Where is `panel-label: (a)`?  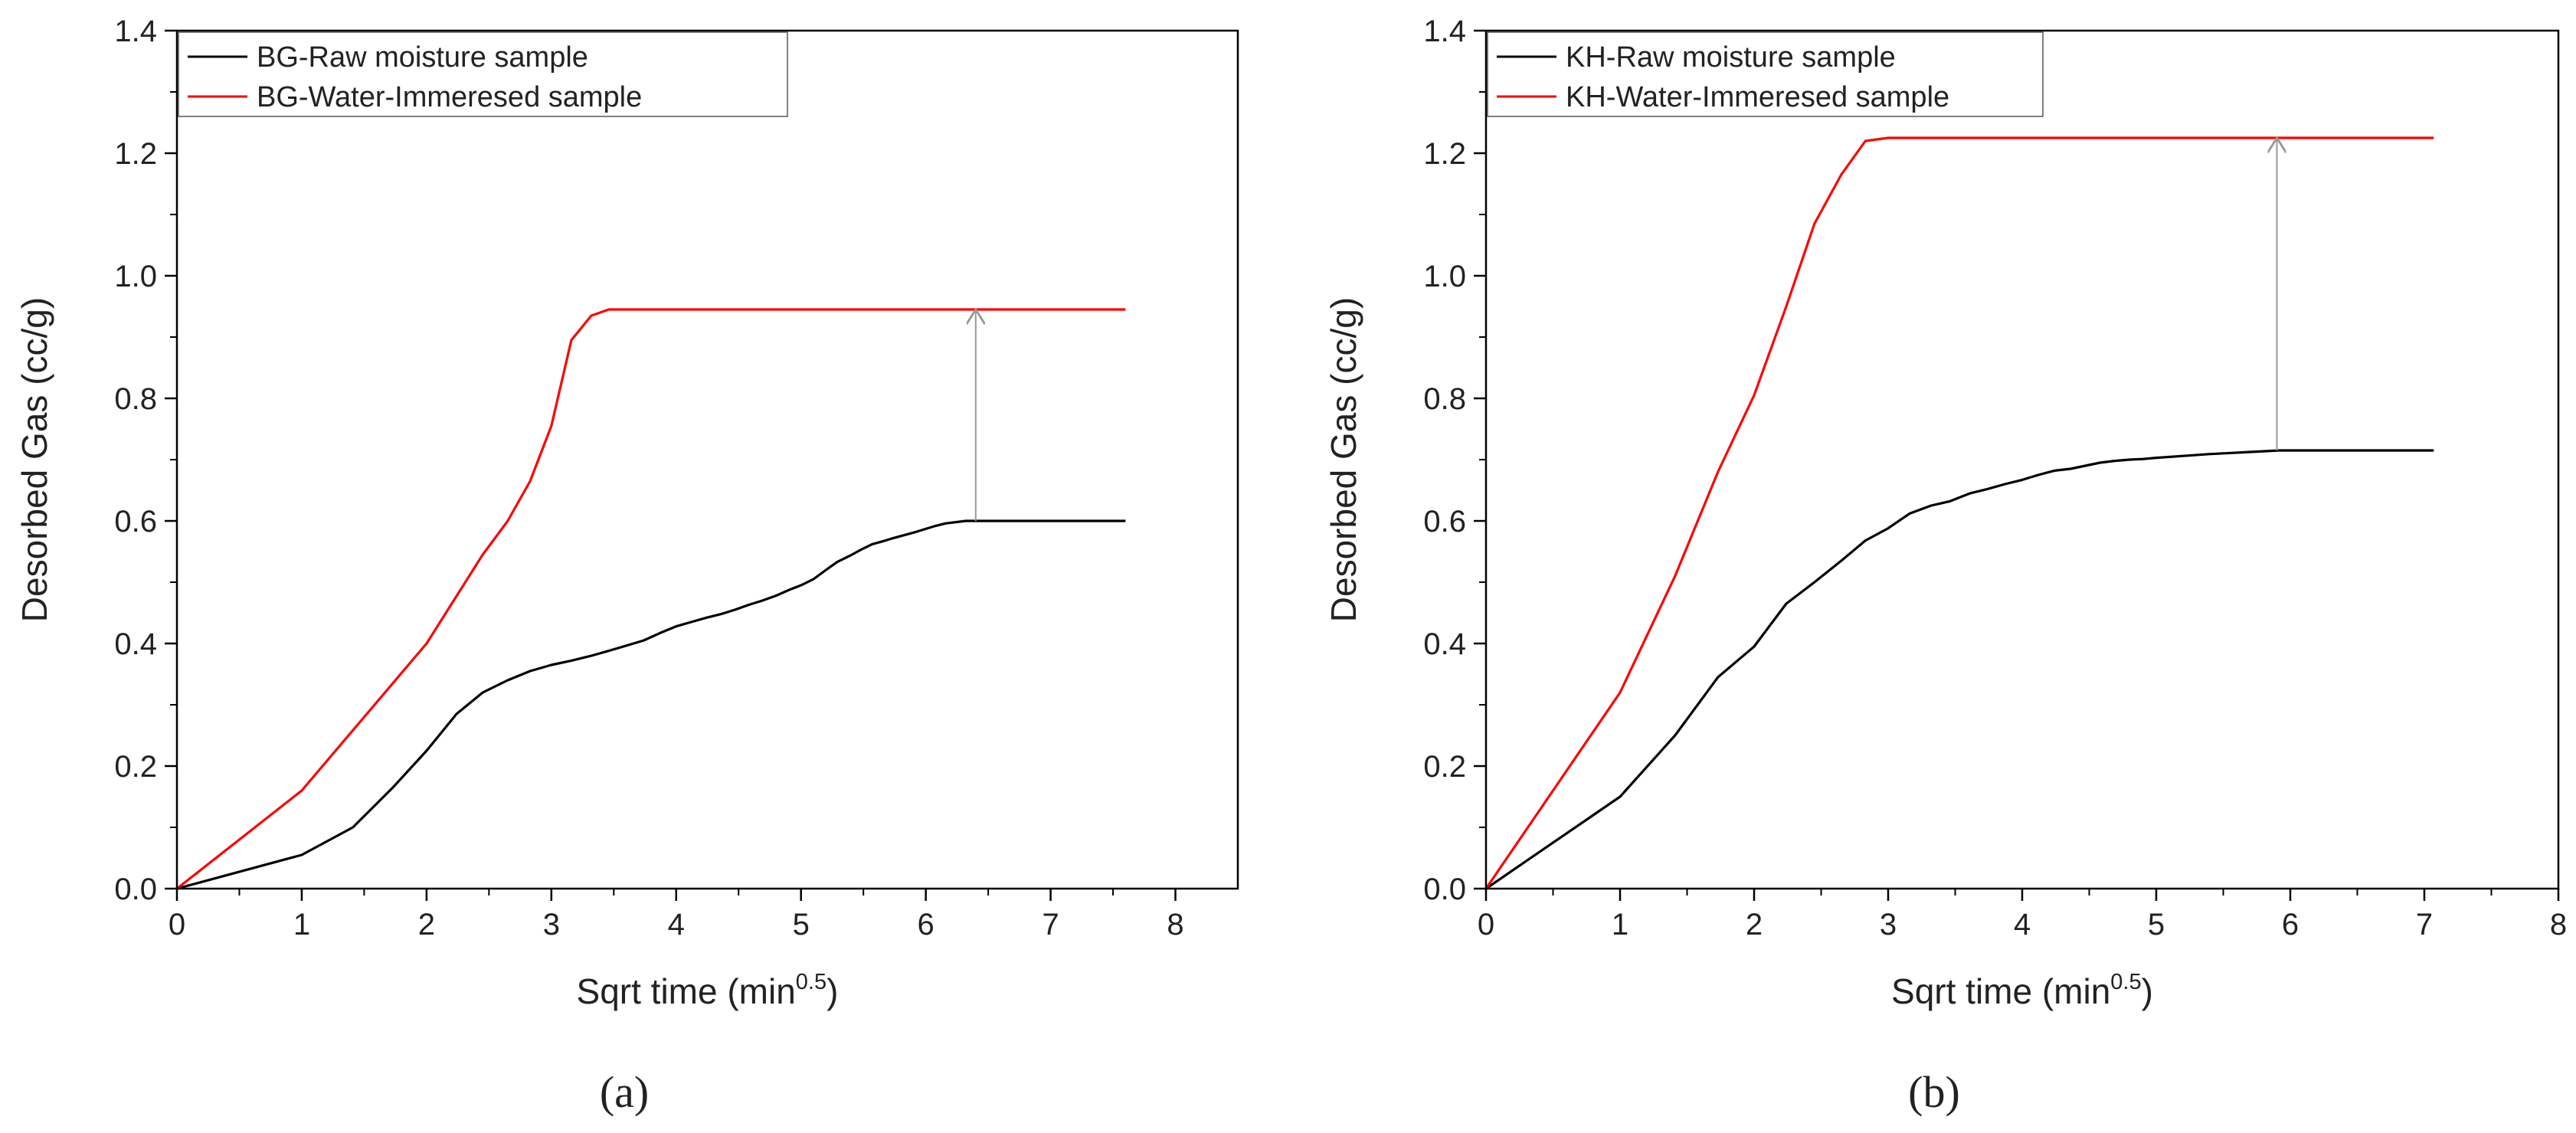 panel-label: (a) is located at coordinates (624, 1092).